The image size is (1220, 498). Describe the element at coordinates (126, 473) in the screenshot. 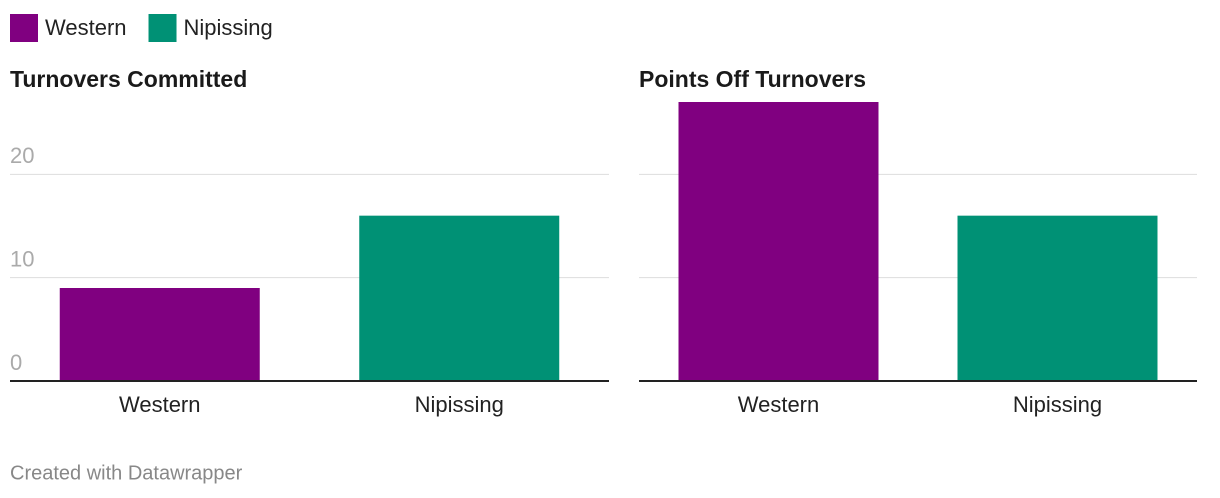

I see `footer: Created with Datawrapper` at that location.